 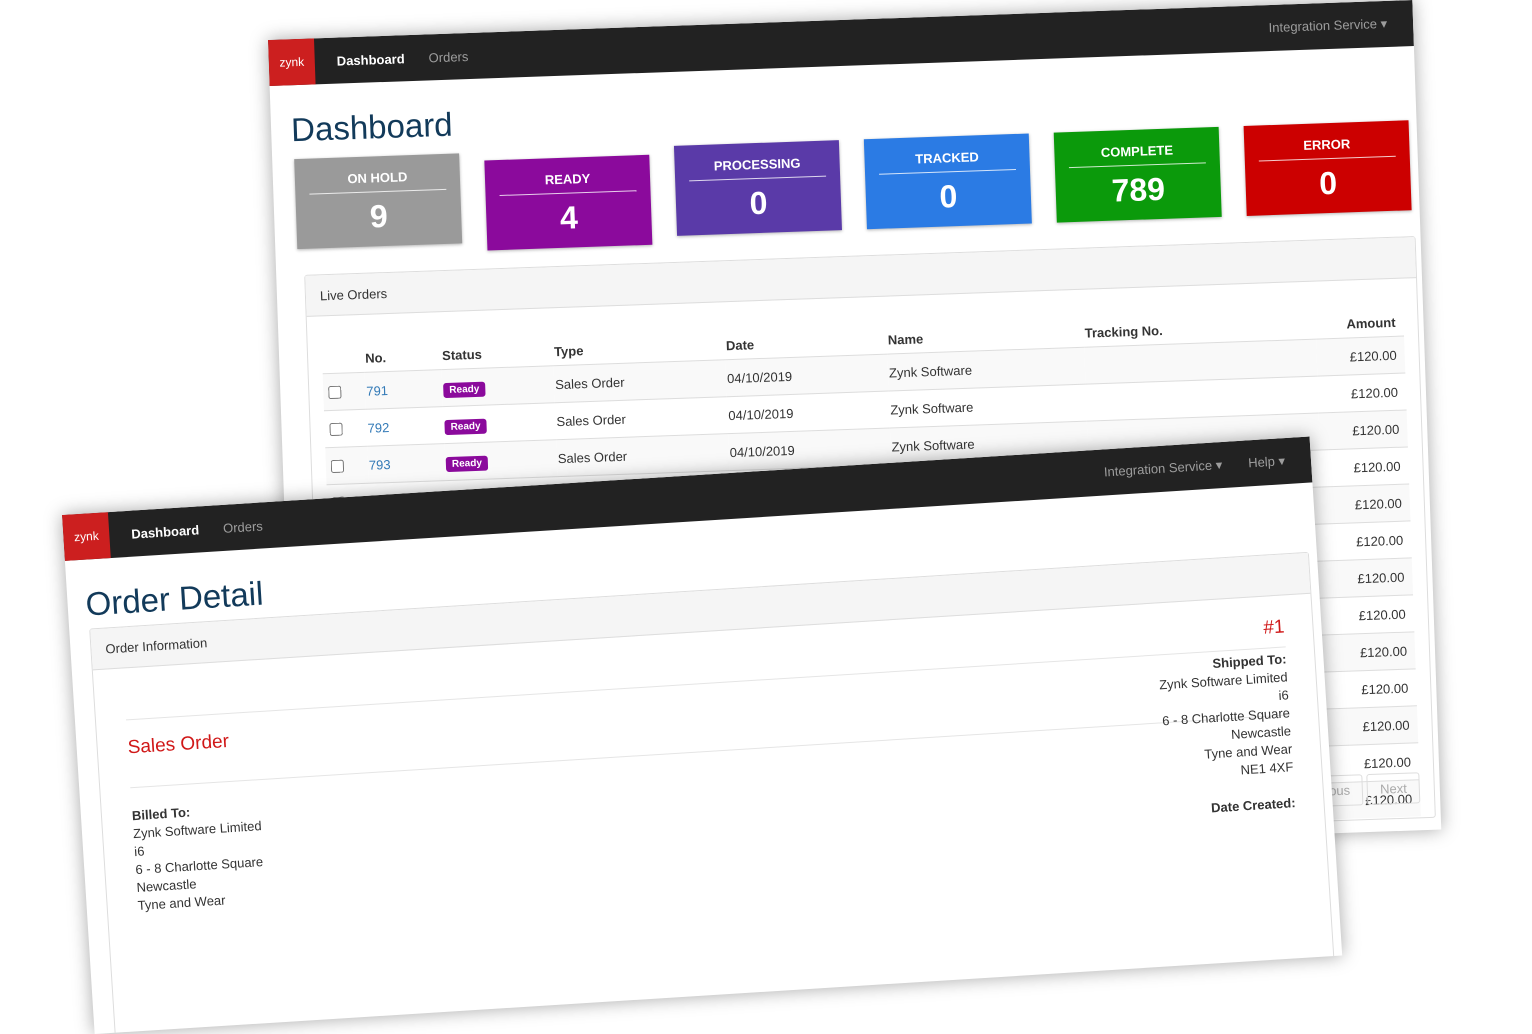 What do you see at coordinates (378, 427) in the screenshot?
I see `order-link: 792` at bounding box center [378, 427].